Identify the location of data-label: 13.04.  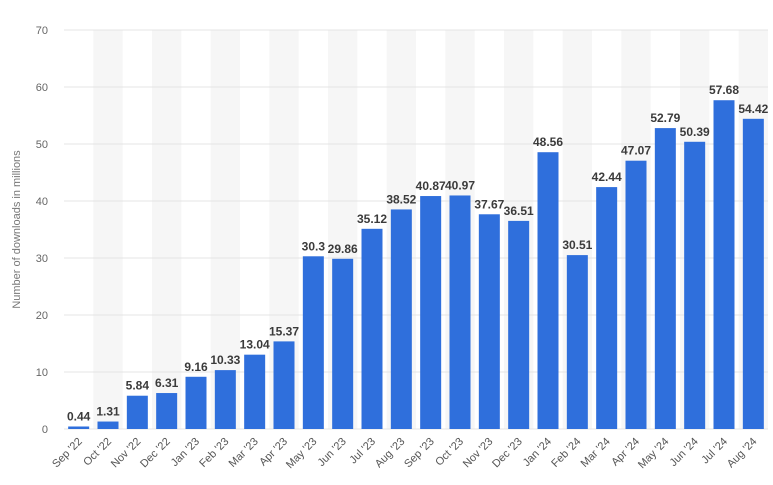
(255, 345).